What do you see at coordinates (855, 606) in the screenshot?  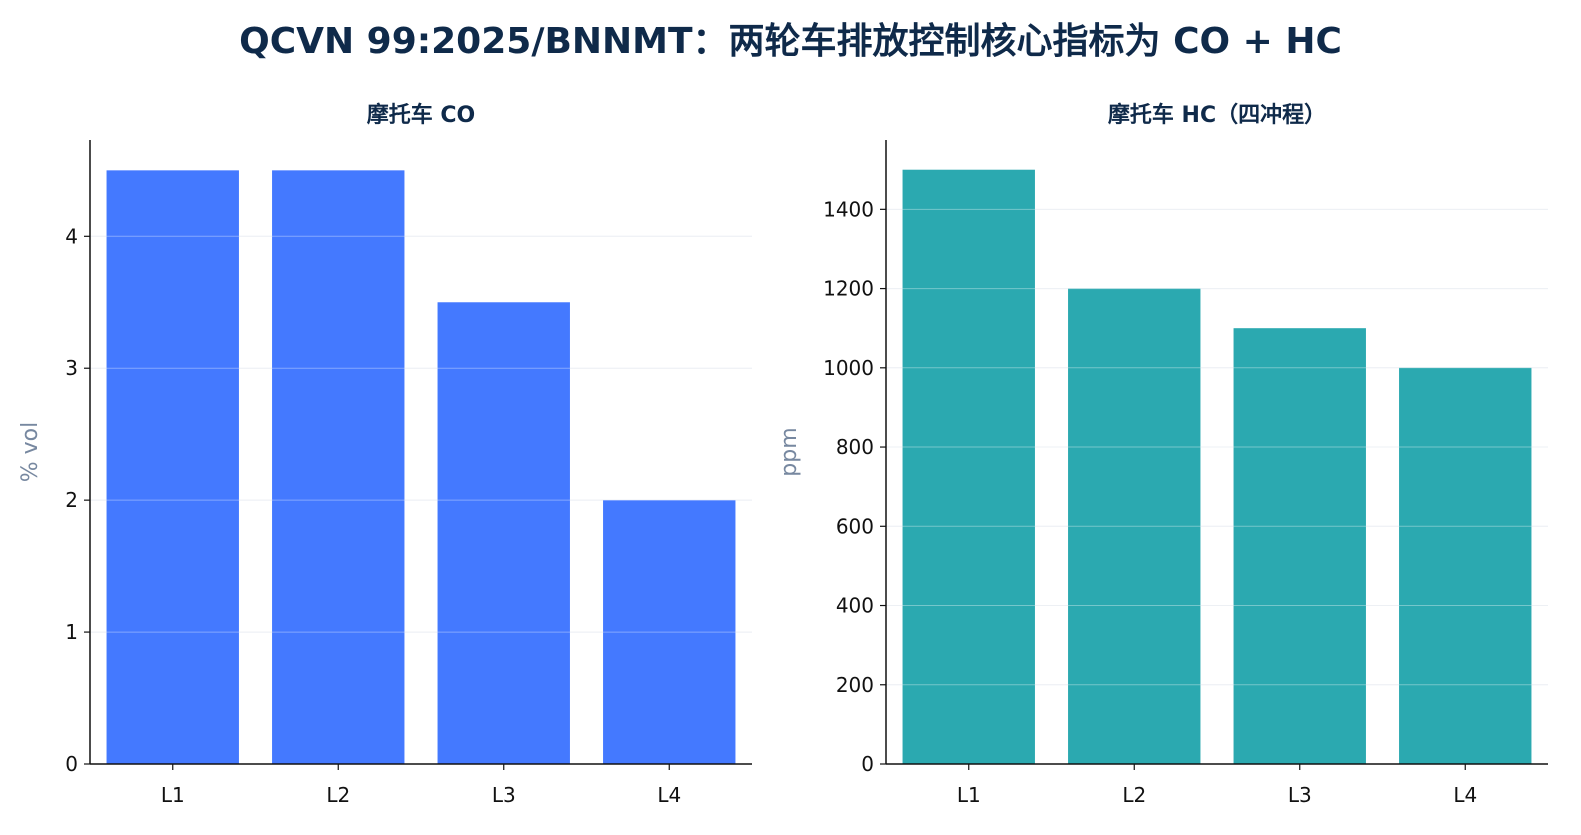 I see `y-tick-label: 400` at bounding box center [855, 606].